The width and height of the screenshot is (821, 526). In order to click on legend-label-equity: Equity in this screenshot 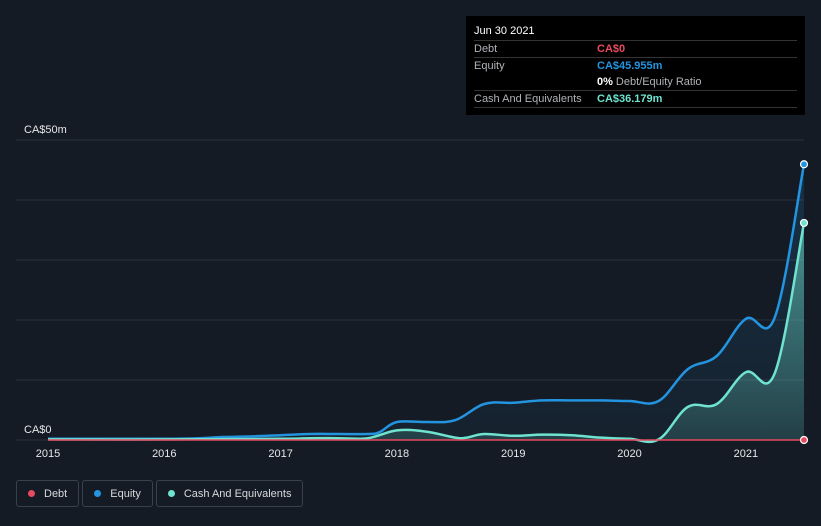, I will do `click(125, 493)`.